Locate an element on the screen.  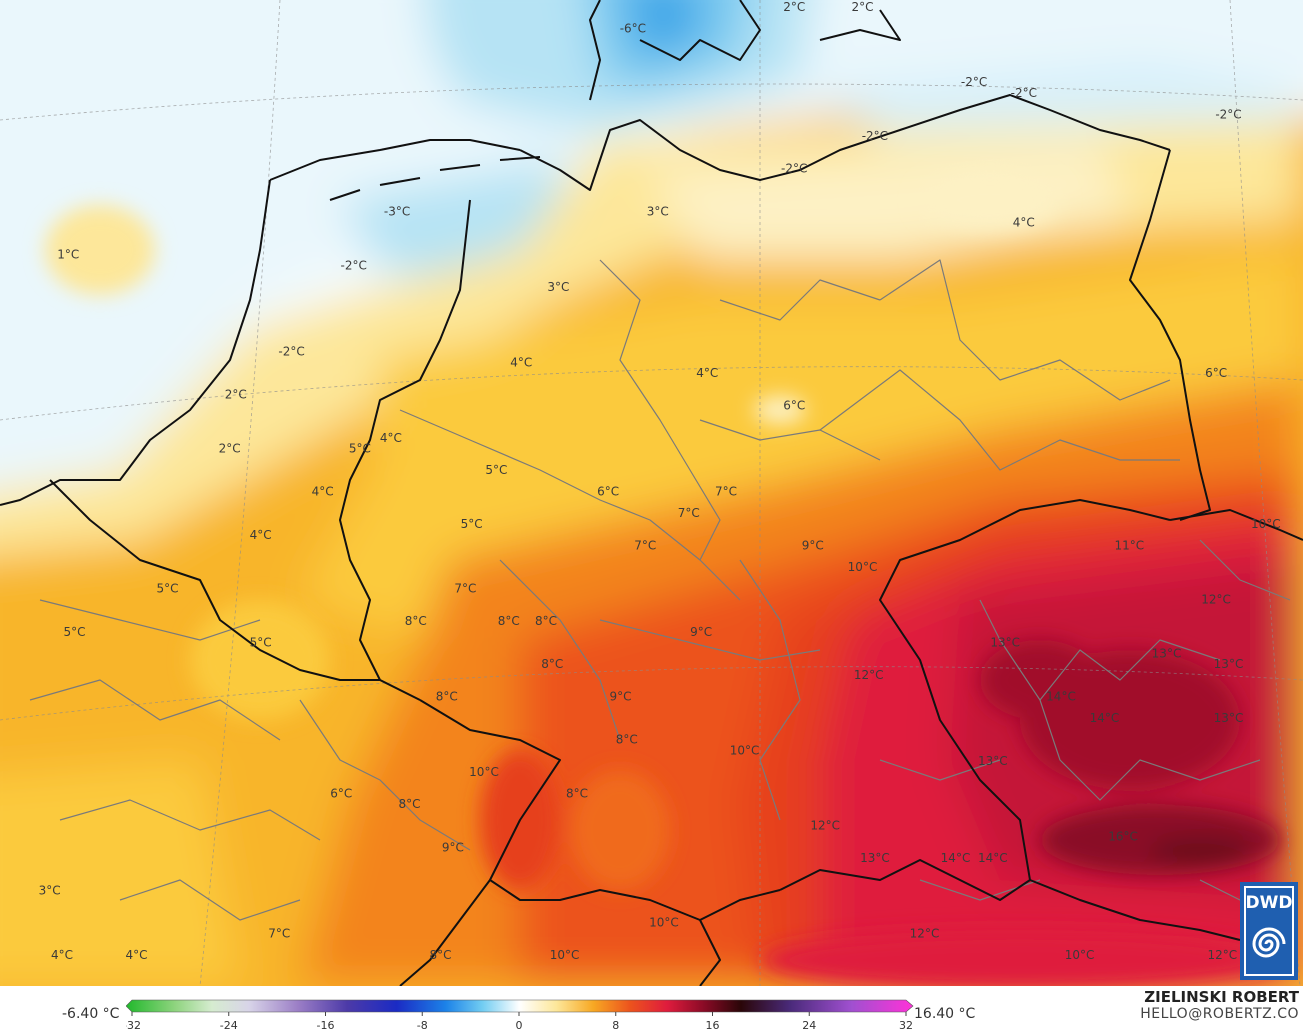
colorbar-tick-label: 24 is located at coordinates (809, 1025).